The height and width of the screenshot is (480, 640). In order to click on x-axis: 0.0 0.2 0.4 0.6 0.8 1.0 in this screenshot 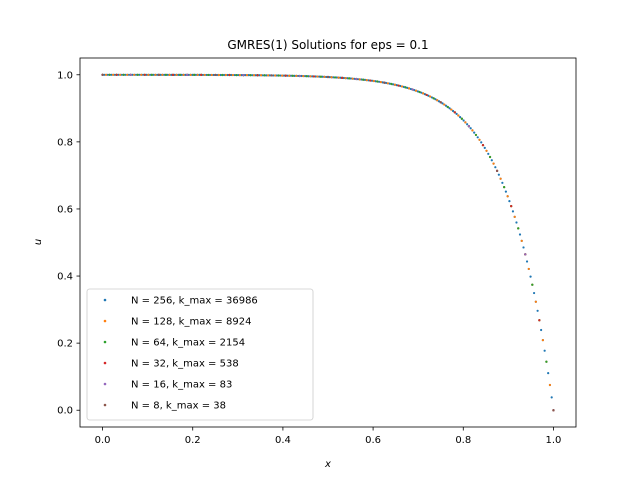, I will do `click(328, 436)`.